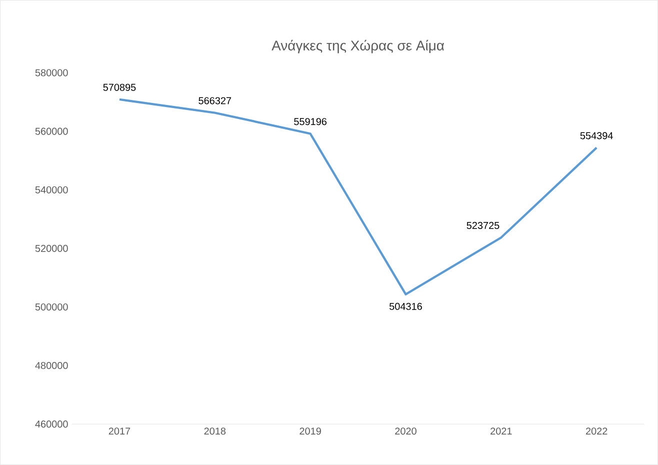 Image resolution: width=658 pixels, height=465 pixels. I want to click on y-tick-label: 480000, so click(51, 366).